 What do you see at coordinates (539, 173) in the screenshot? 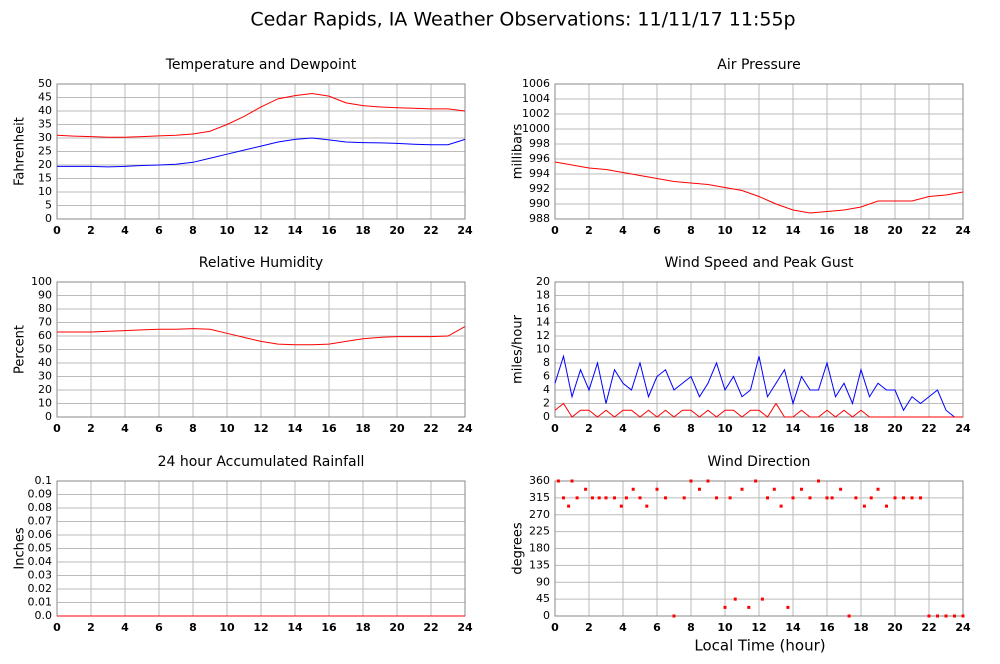
I see `y-tick-label: 994` at bounding box center [539, 173].